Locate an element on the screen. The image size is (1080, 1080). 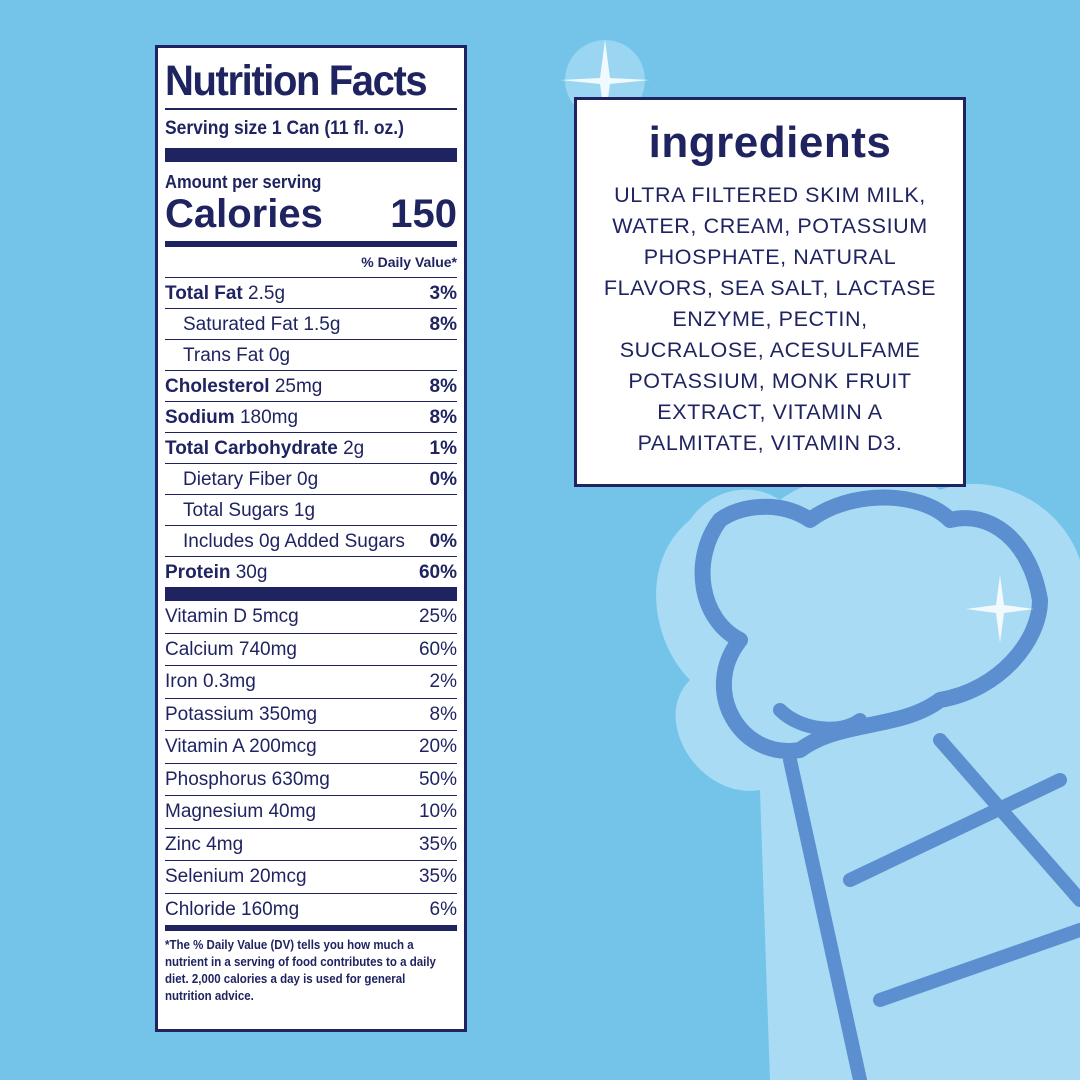
nutrient-name: Trans Fat is located at coordinates (223, 355).